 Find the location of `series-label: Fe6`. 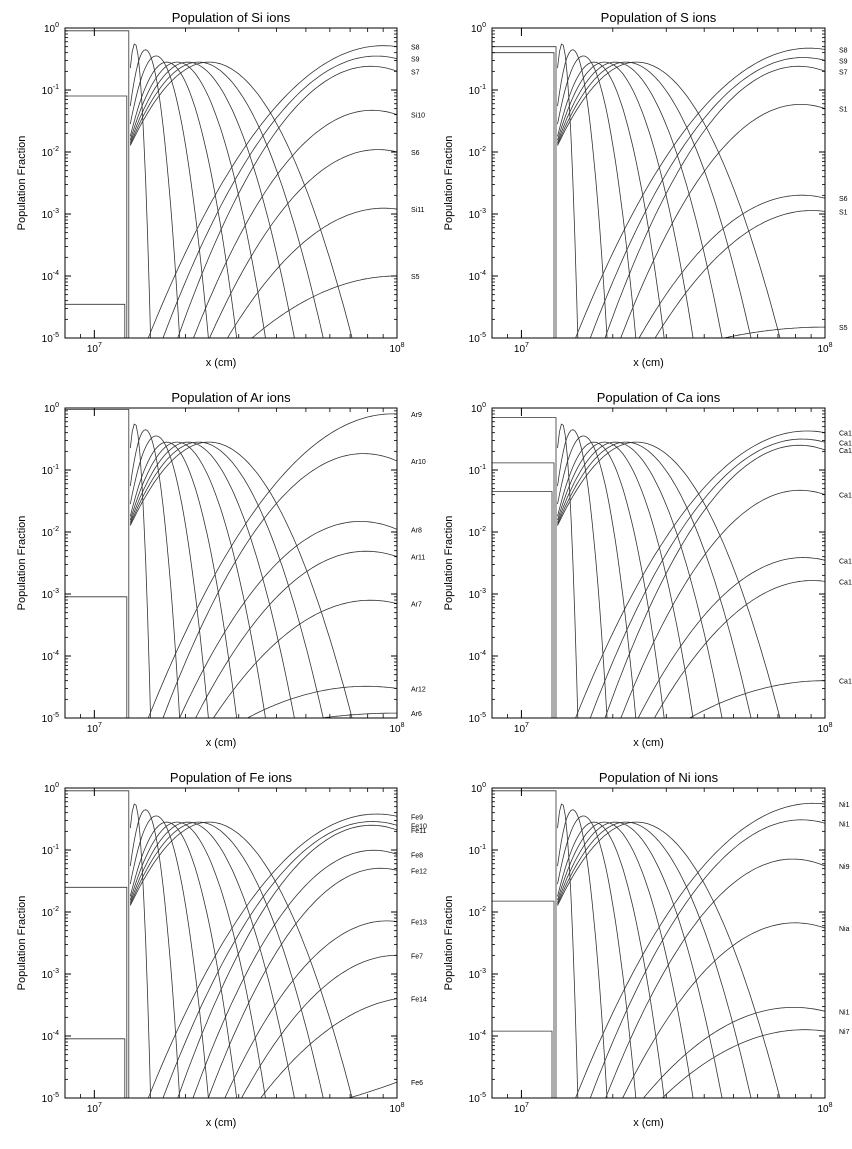

series-label: Fe6 is located at coordinates (417, 1083).